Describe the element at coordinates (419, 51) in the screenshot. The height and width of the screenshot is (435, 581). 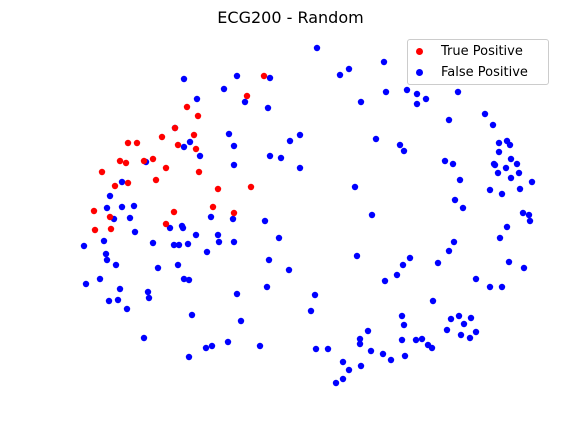
I see `true-positive-marker-icon` at that location.